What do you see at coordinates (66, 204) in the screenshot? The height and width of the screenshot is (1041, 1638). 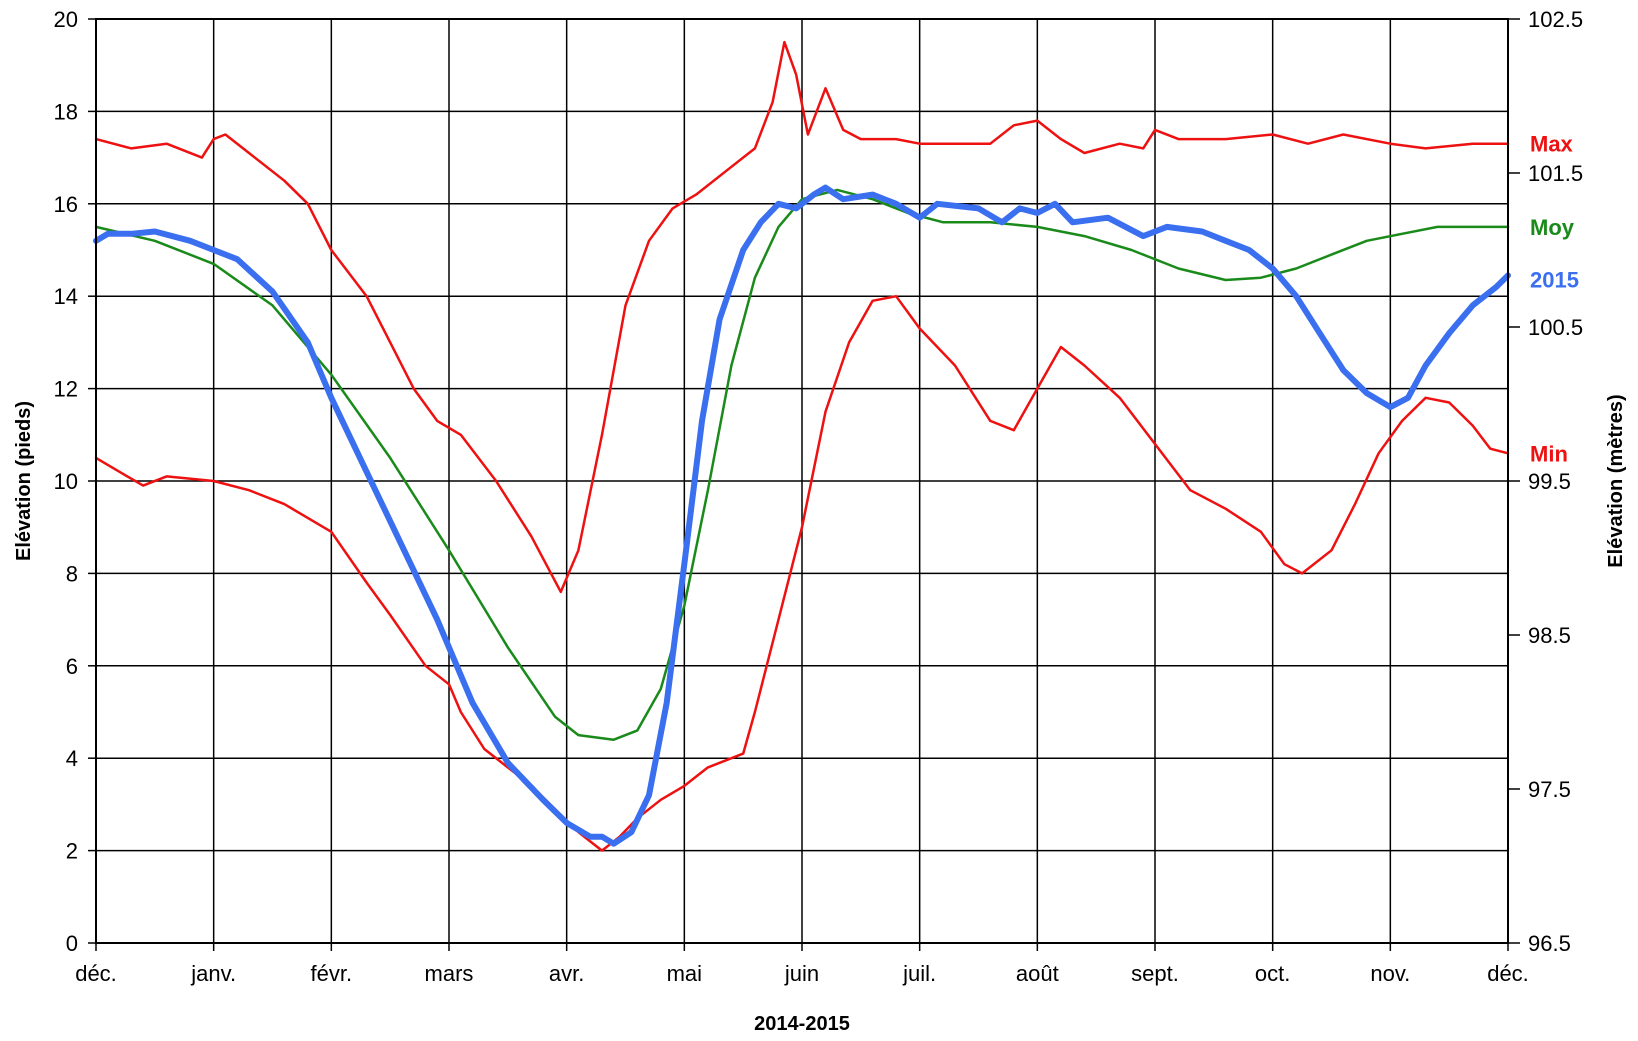 I see `y-tick-label-left: 16` at bounding box center [66, 204].